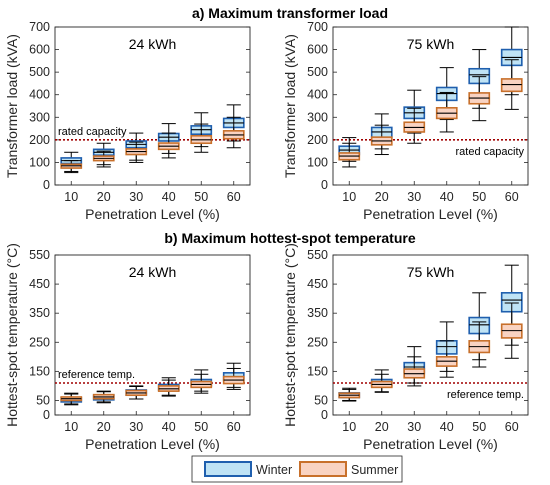 This screenshot has height=485, width=550. What do you see at coordinates (39, 72) in the screenshot?
I see `y-tick-label: 500` at bounding box center [39, 72].